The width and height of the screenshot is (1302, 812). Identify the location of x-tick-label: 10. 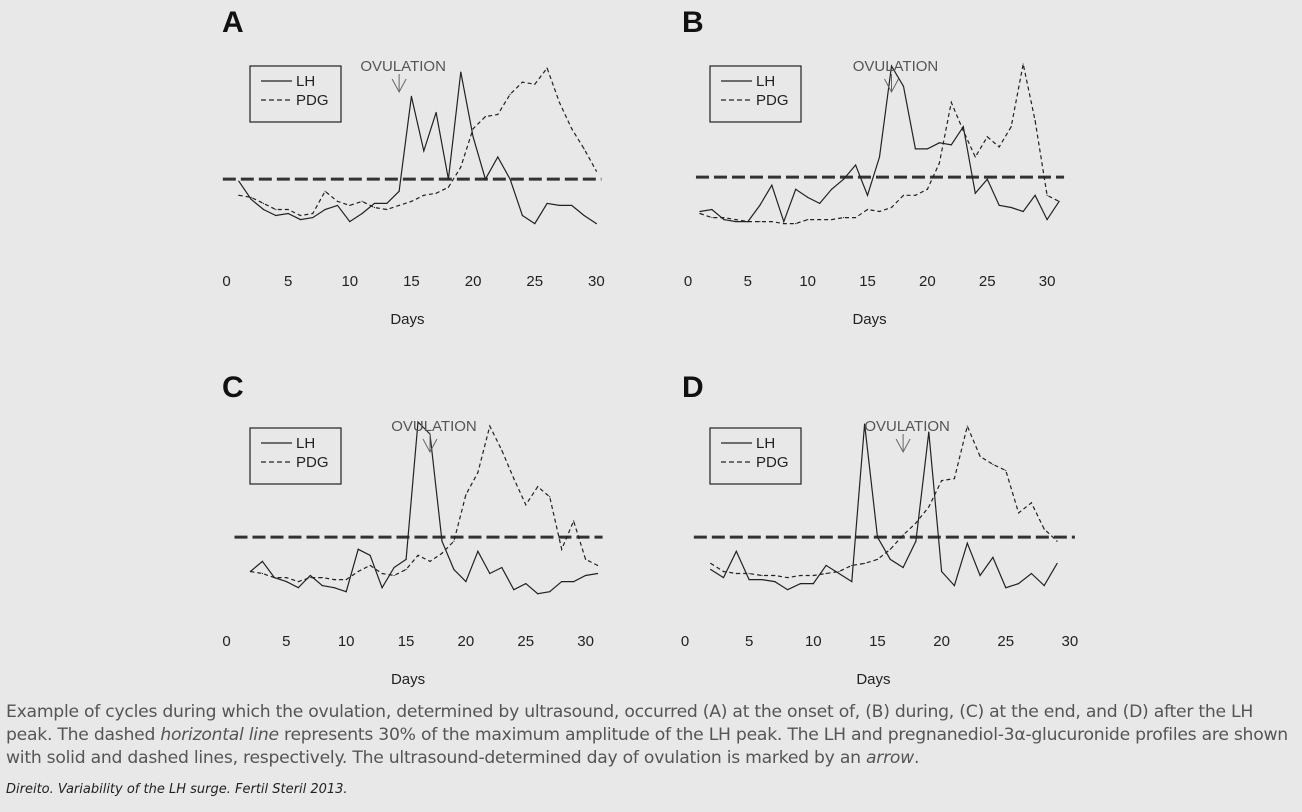
(349, 281).